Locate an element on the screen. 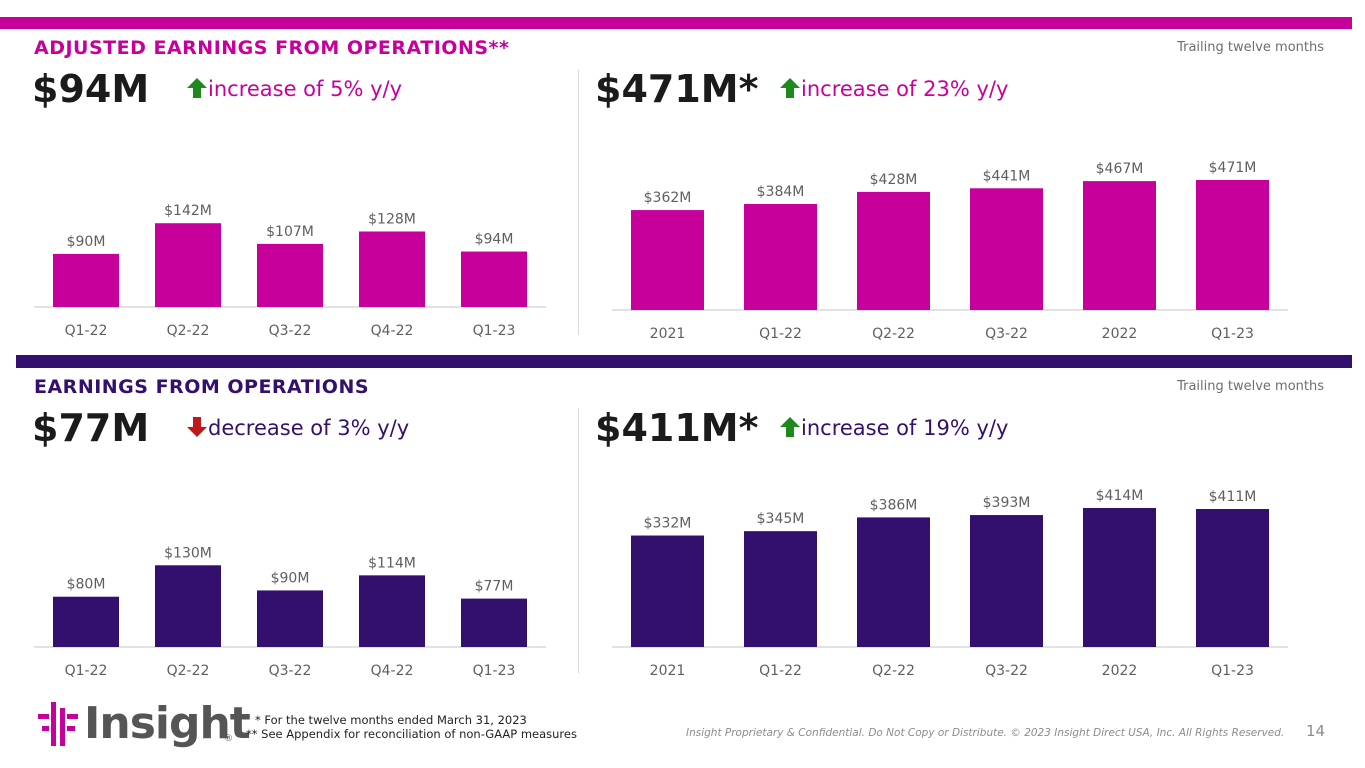 Image resolution: width=1365 pixels, height=768 pixels. change-text: increase of 19% y/y is located at coordinates (905, 428).